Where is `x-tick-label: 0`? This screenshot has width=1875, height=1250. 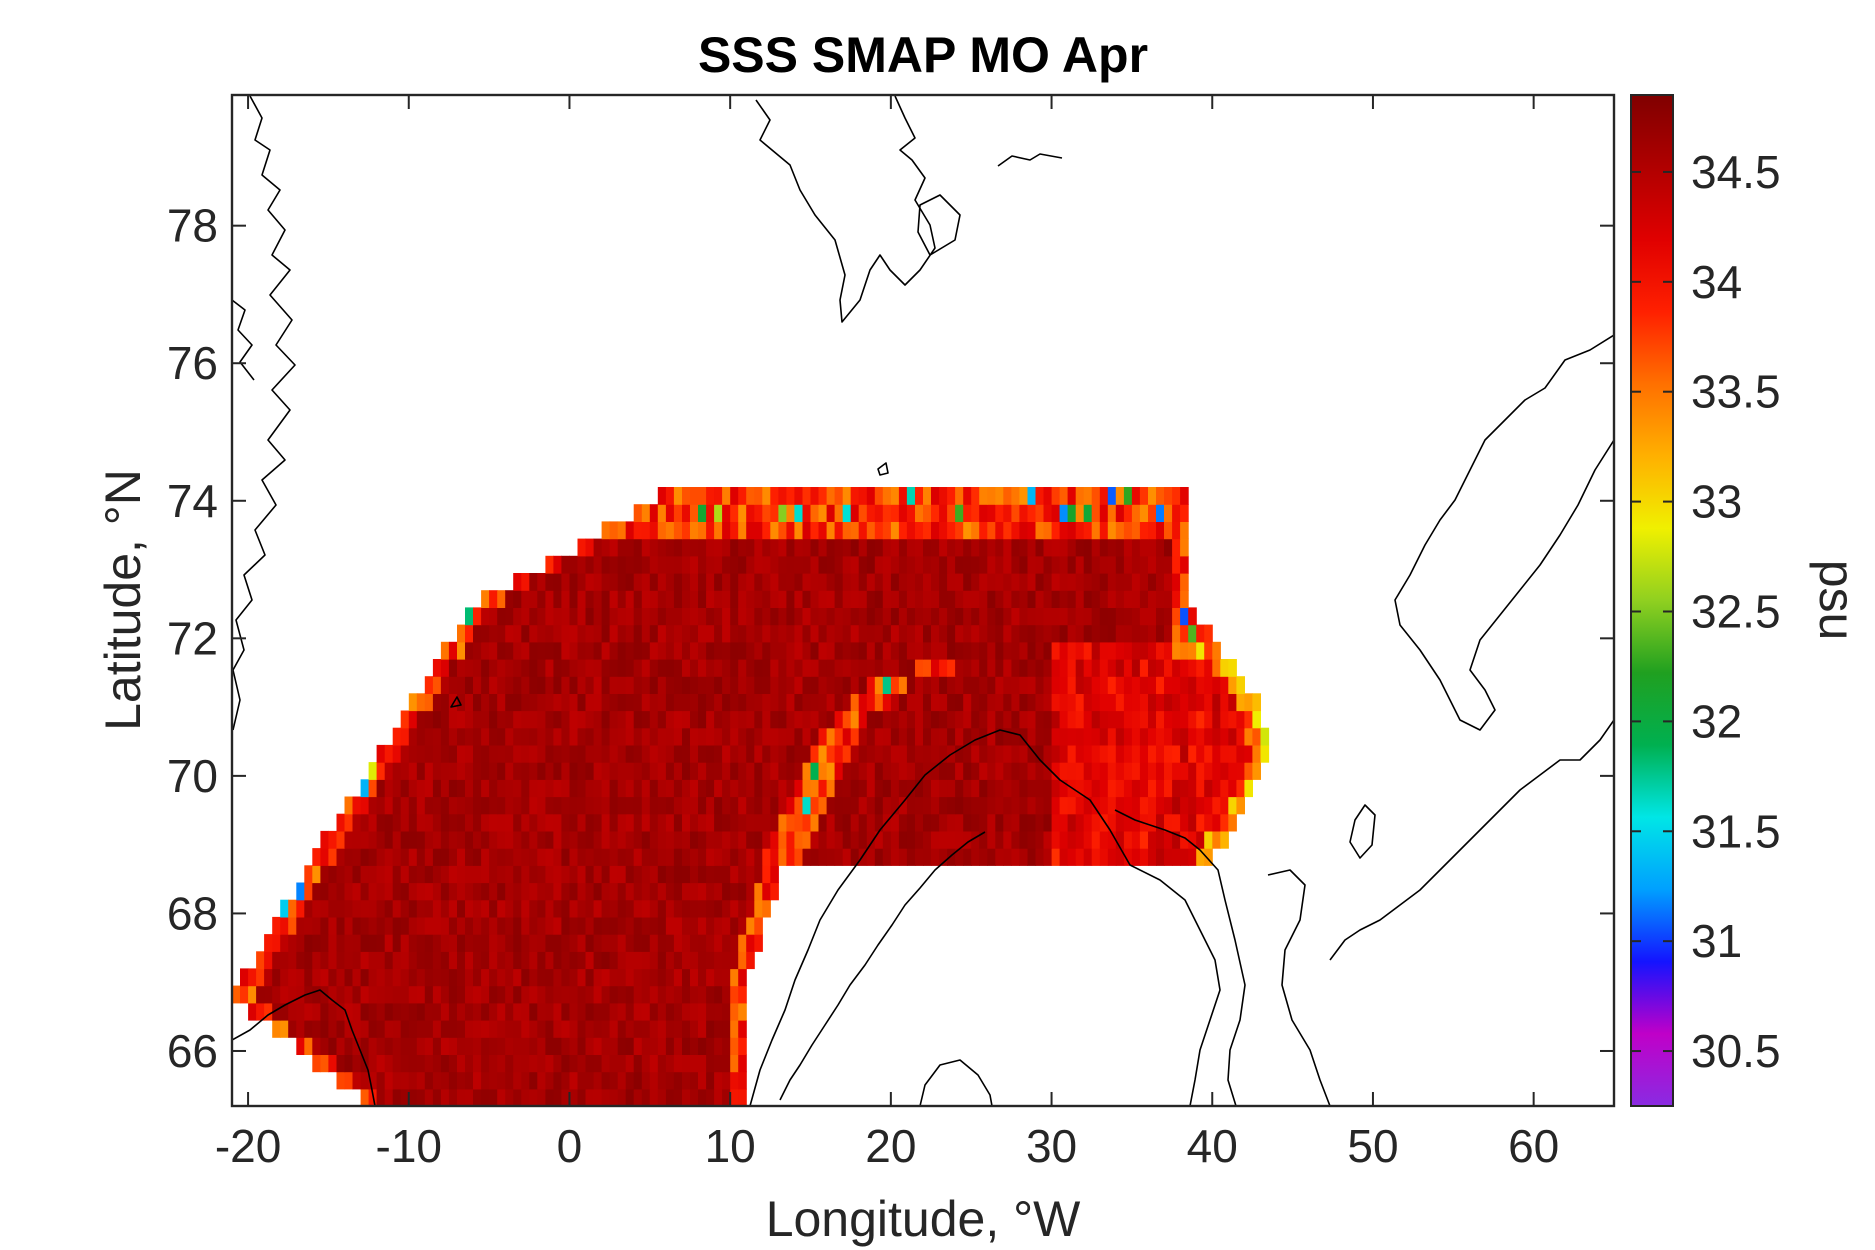
x-tick-label: 0 is located at coordinates (570, 1146).